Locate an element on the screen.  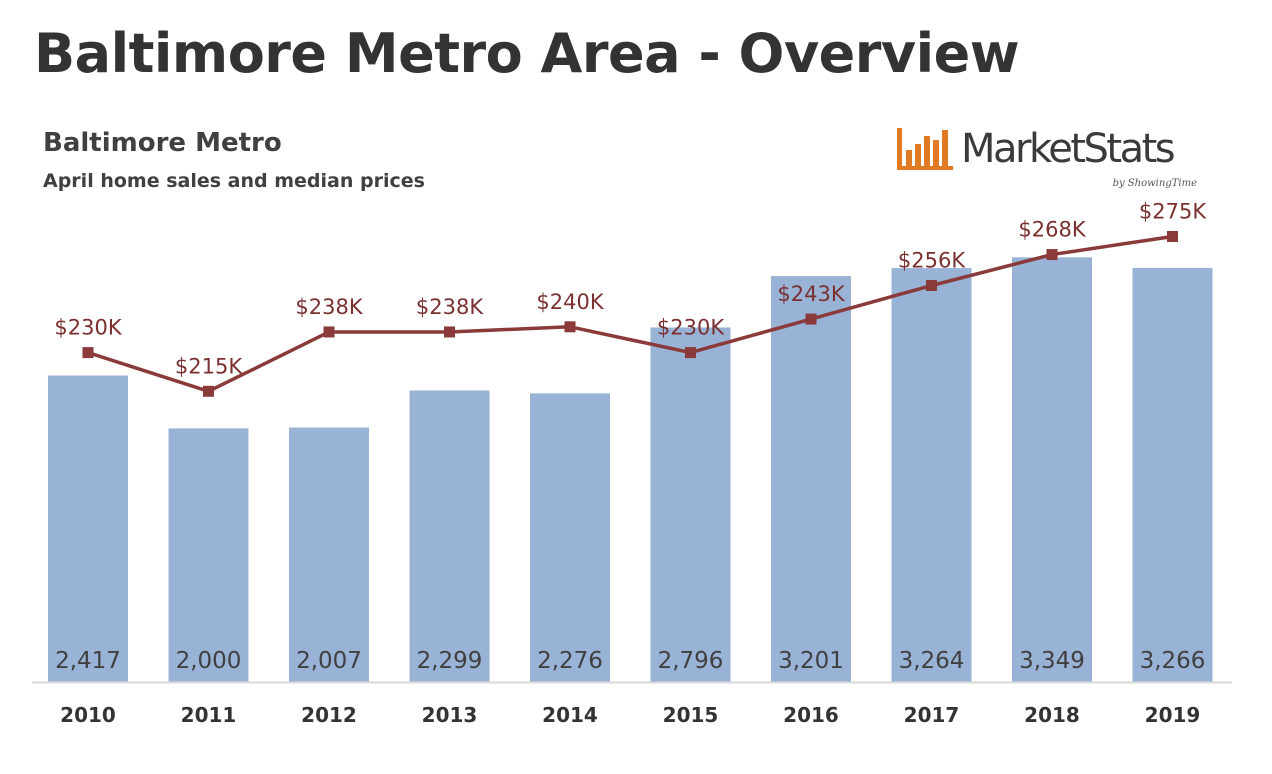
bar-value-label: 2,000 is located at coordinates (209, 661).